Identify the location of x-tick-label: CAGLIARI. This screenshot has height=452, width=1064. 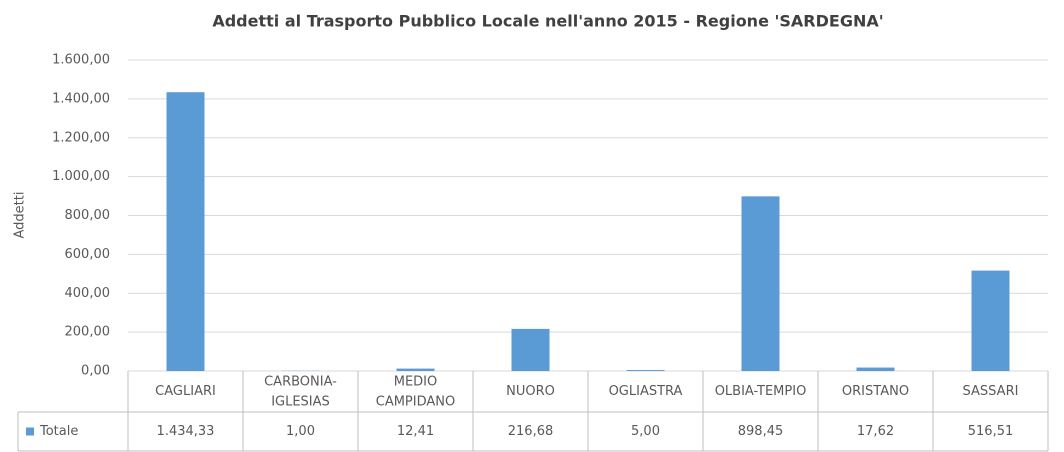
(185, 391).